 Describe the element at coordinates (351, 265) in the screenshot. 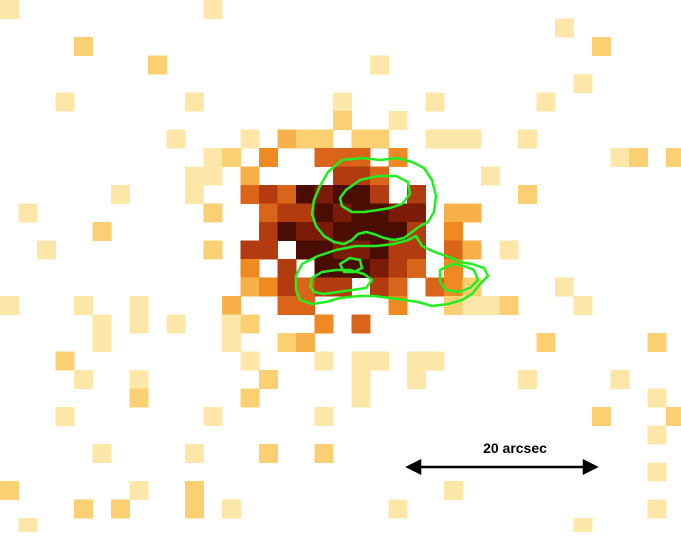

I see `contour-small-blob` at that location.